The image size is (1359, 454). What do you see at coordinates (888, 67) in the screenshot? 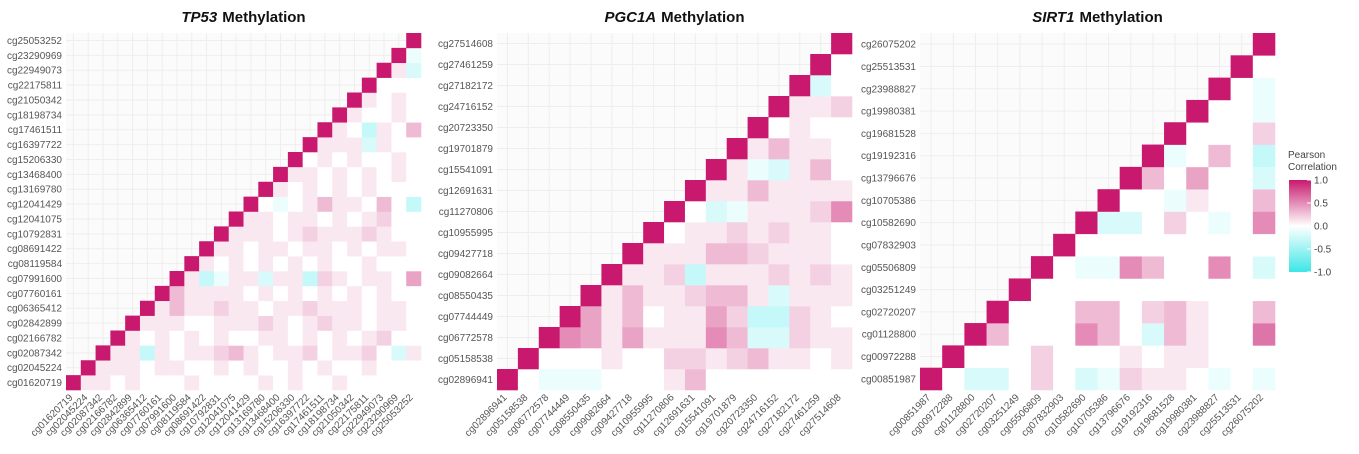
I see `y-tick-label: cg25513531` at bounding box center [888, 67].